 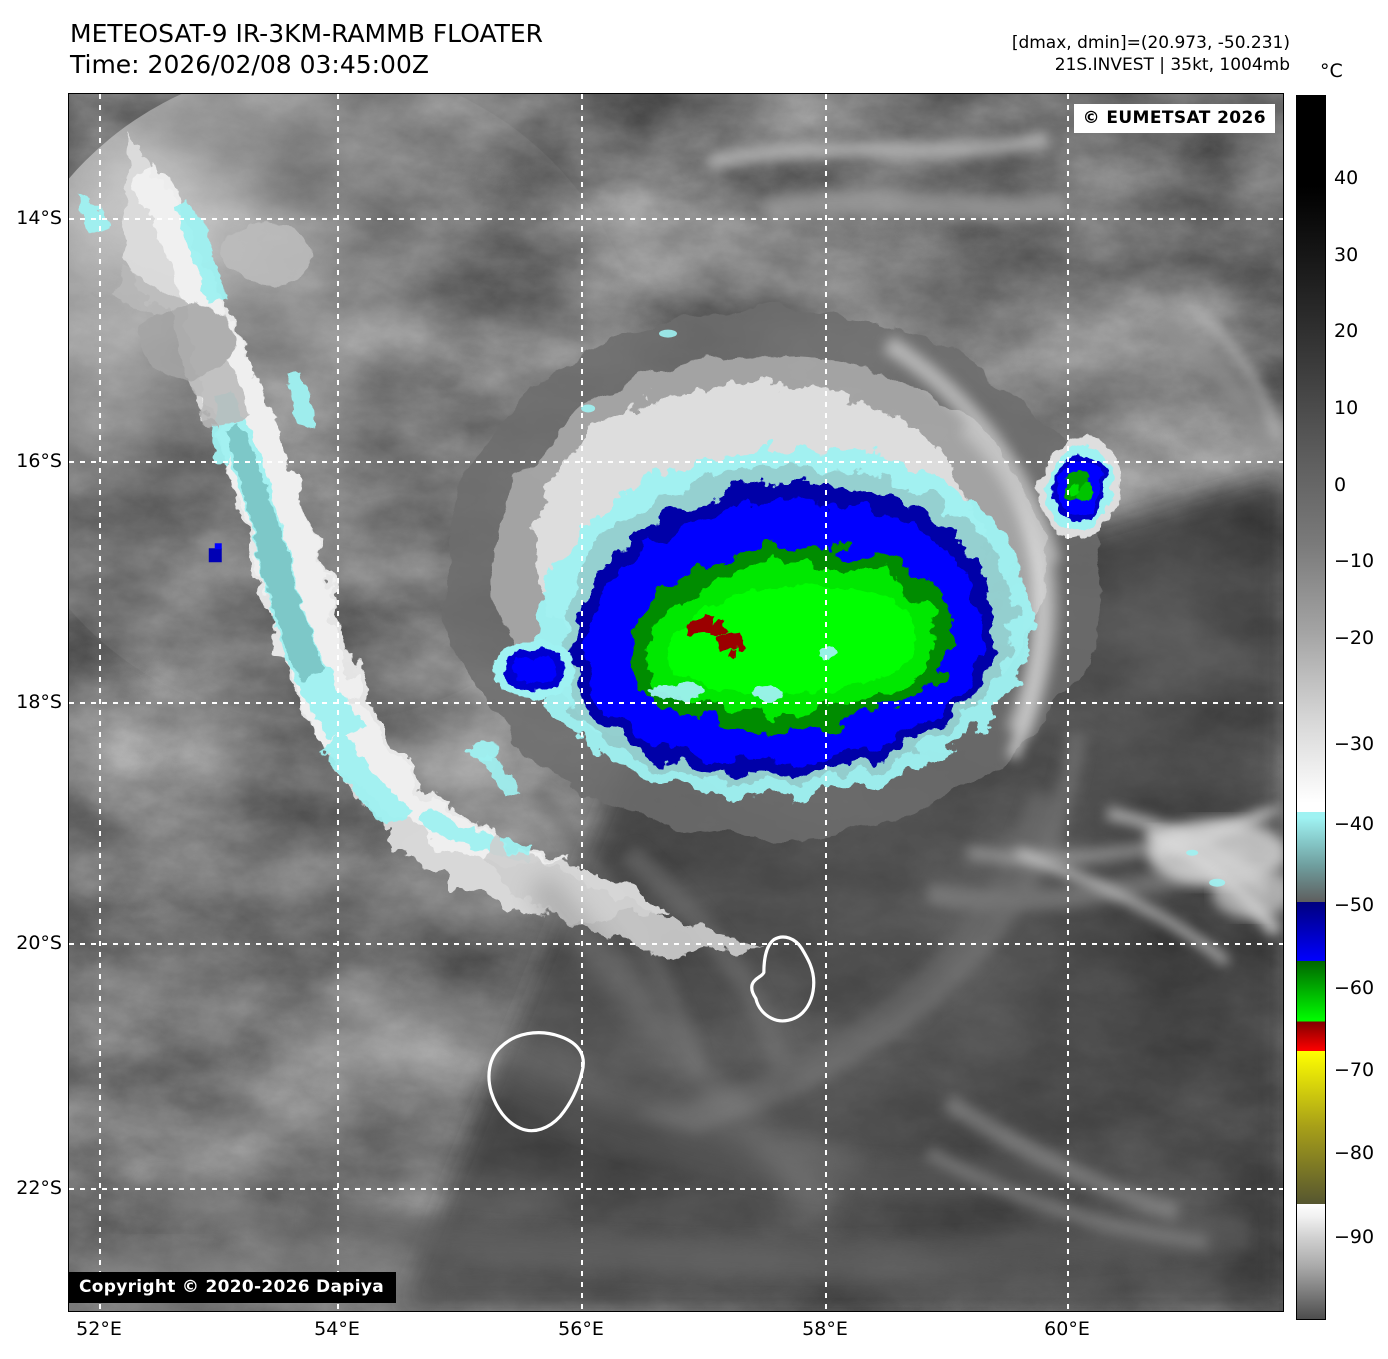 I want to click on colorbar-tick-m70: −70, so click(x=1354, y=1070).